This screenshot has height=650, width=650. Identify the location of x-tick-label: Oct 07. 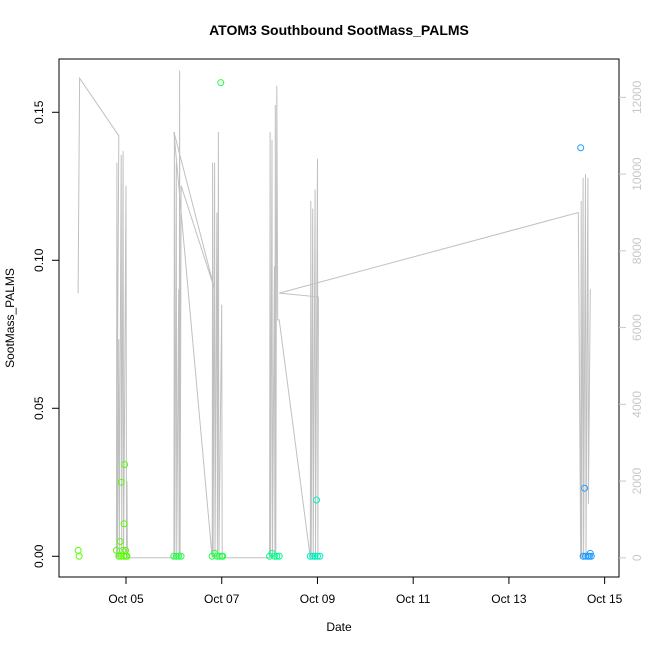
(222, 599).